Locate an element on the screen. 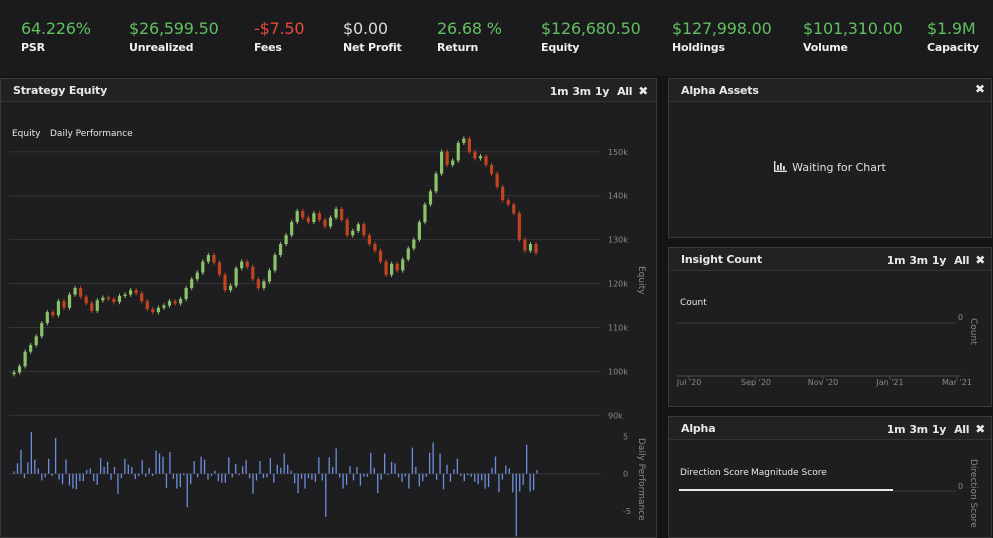 The width and height of the screenshot is (993, 538). range-1y-button: 1y is located at coordinates (939, 260).